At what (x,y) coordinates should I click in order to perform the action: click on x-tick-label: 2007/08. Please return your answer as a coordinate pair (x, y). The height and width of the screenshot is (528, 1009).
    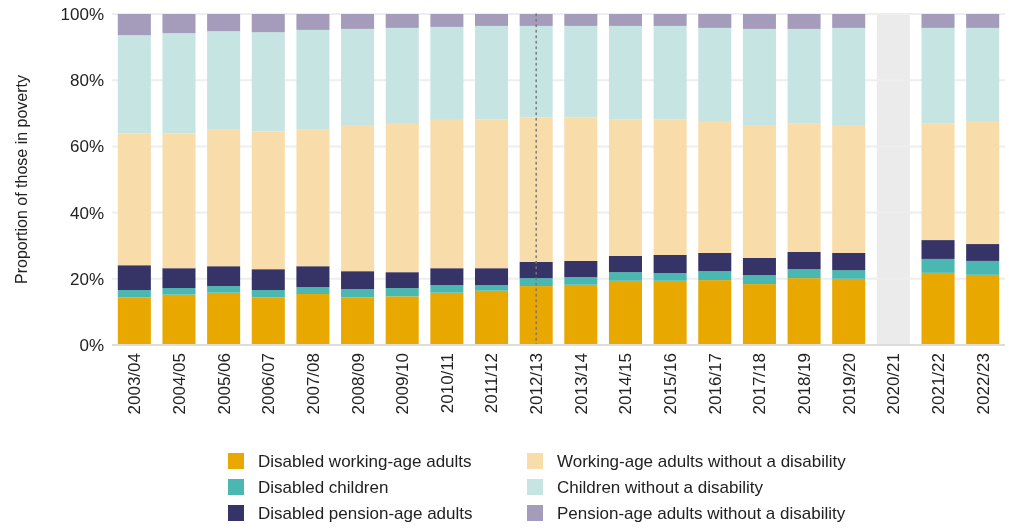
    Looking at the image, I should click on (313, 384).